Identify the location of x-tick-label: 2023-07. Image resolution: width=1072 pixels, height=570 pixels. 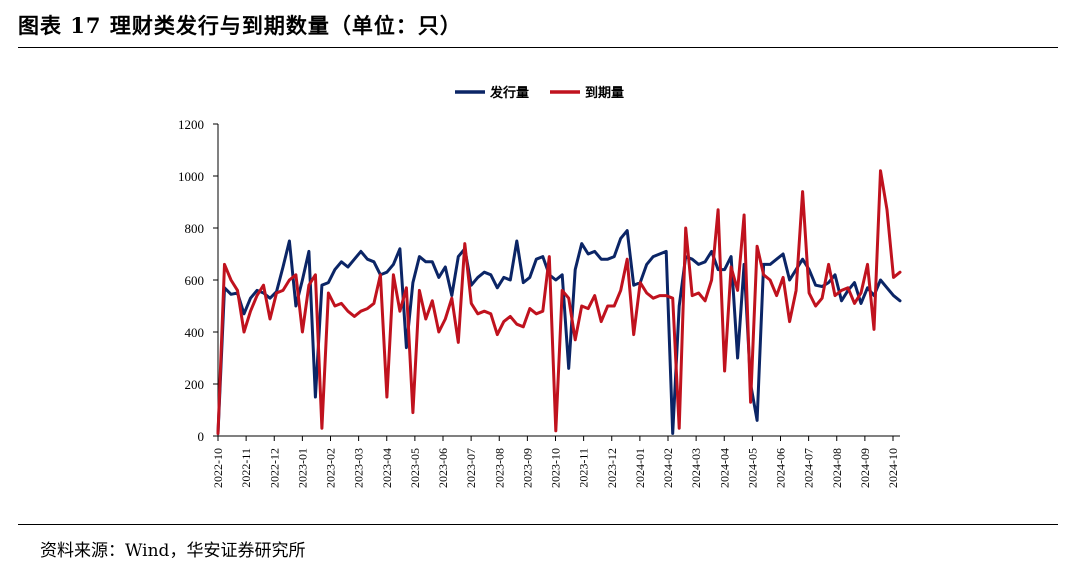
(471, 468).